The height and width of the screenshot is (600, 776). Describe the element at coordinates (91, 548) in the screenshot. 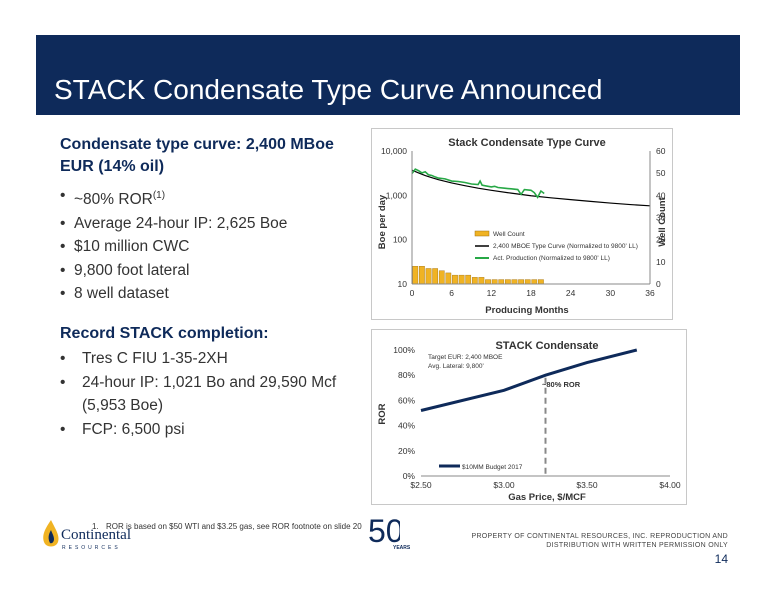

I see `company-logo-sub: RESOURCES` at that location.